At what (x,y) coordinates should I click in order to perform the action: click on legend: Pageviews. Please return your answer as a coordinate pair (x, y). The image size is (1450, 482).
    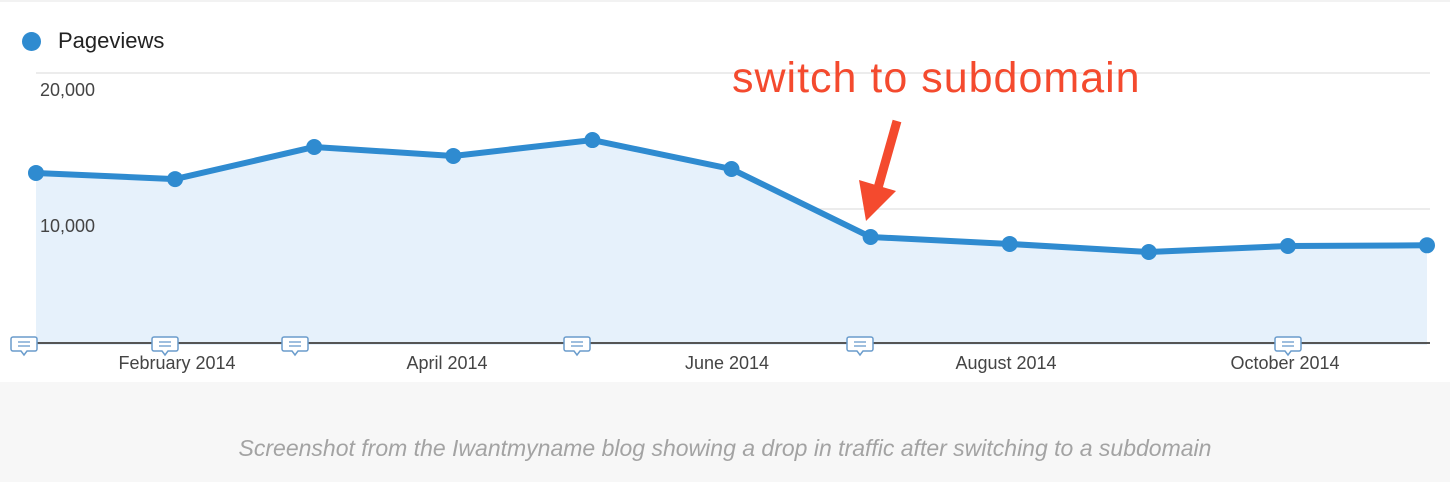
    Looking at the image, I should click on (93, 41).